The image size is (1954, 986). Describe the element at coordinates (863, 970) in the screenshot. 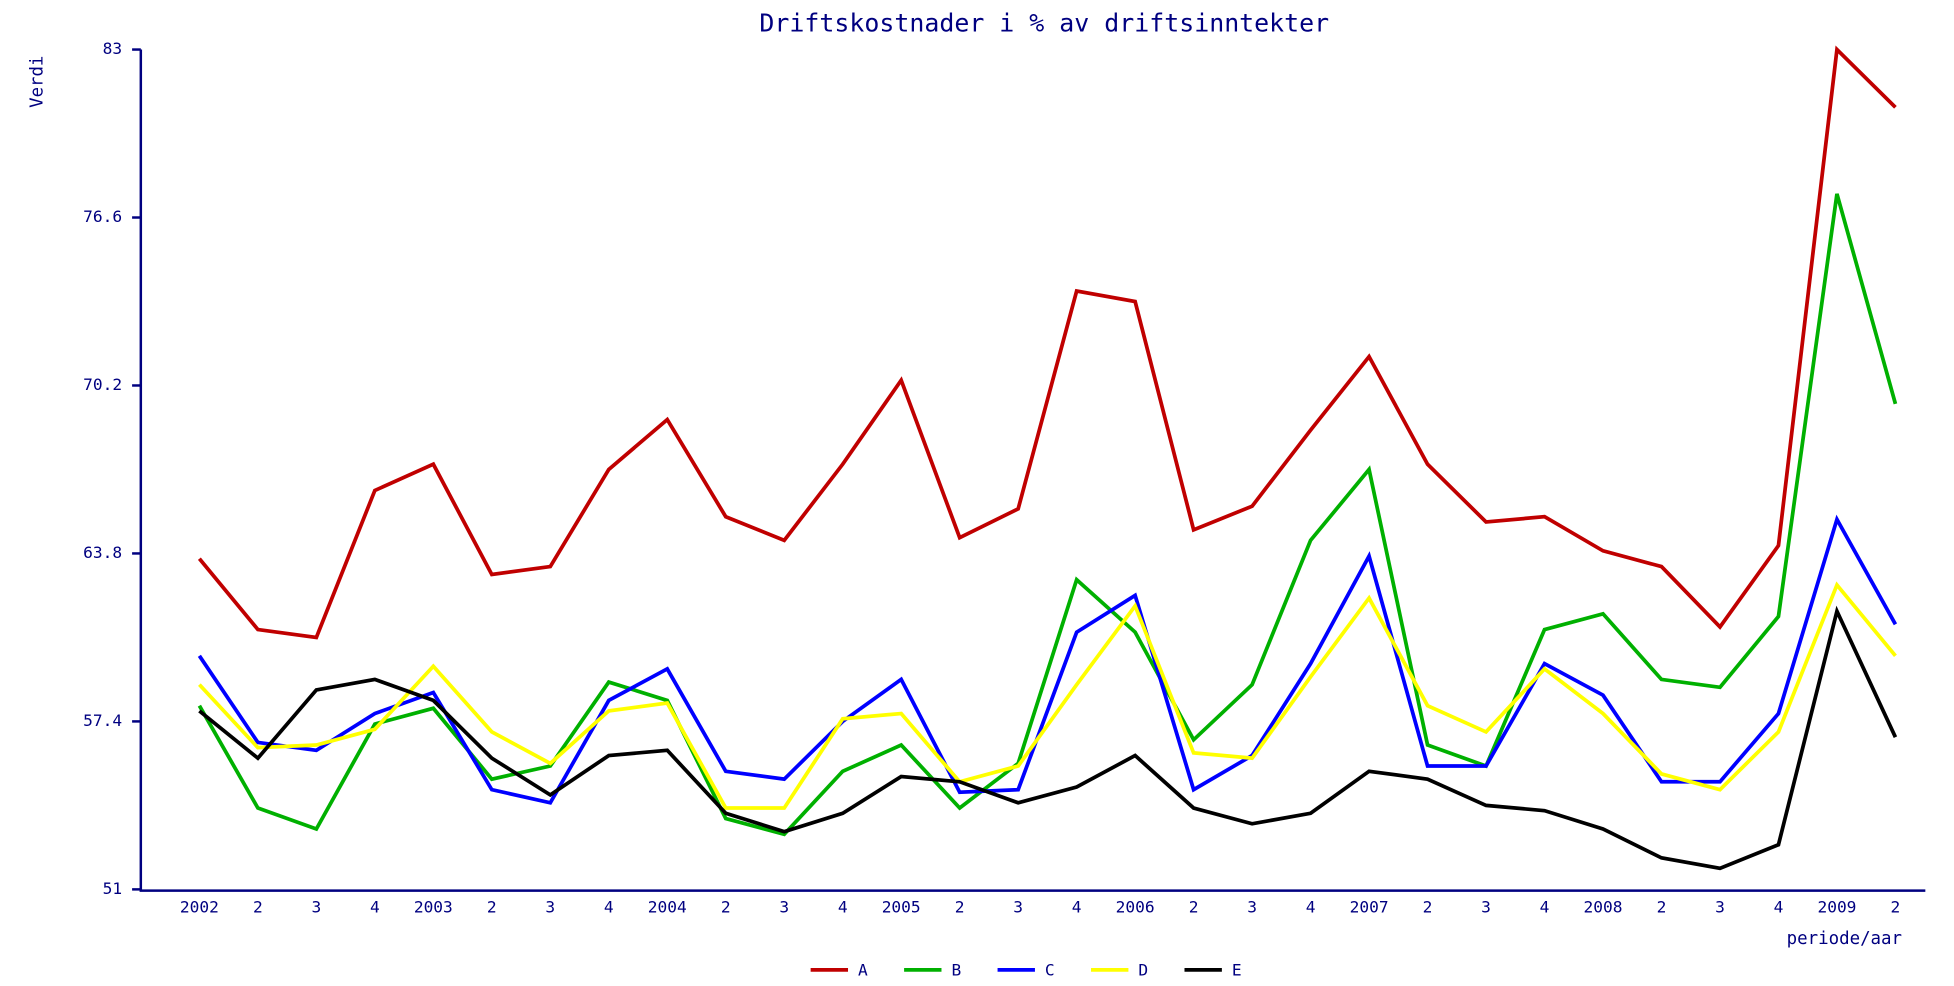

I see `legend-label: A` at that location.